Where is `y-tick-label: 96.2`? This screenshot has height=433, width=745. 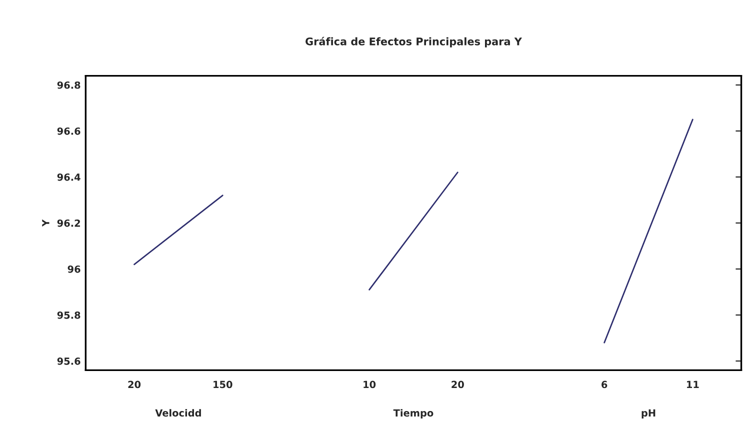
y-tick-label: 96.2 is located at coordinates (68, 223).